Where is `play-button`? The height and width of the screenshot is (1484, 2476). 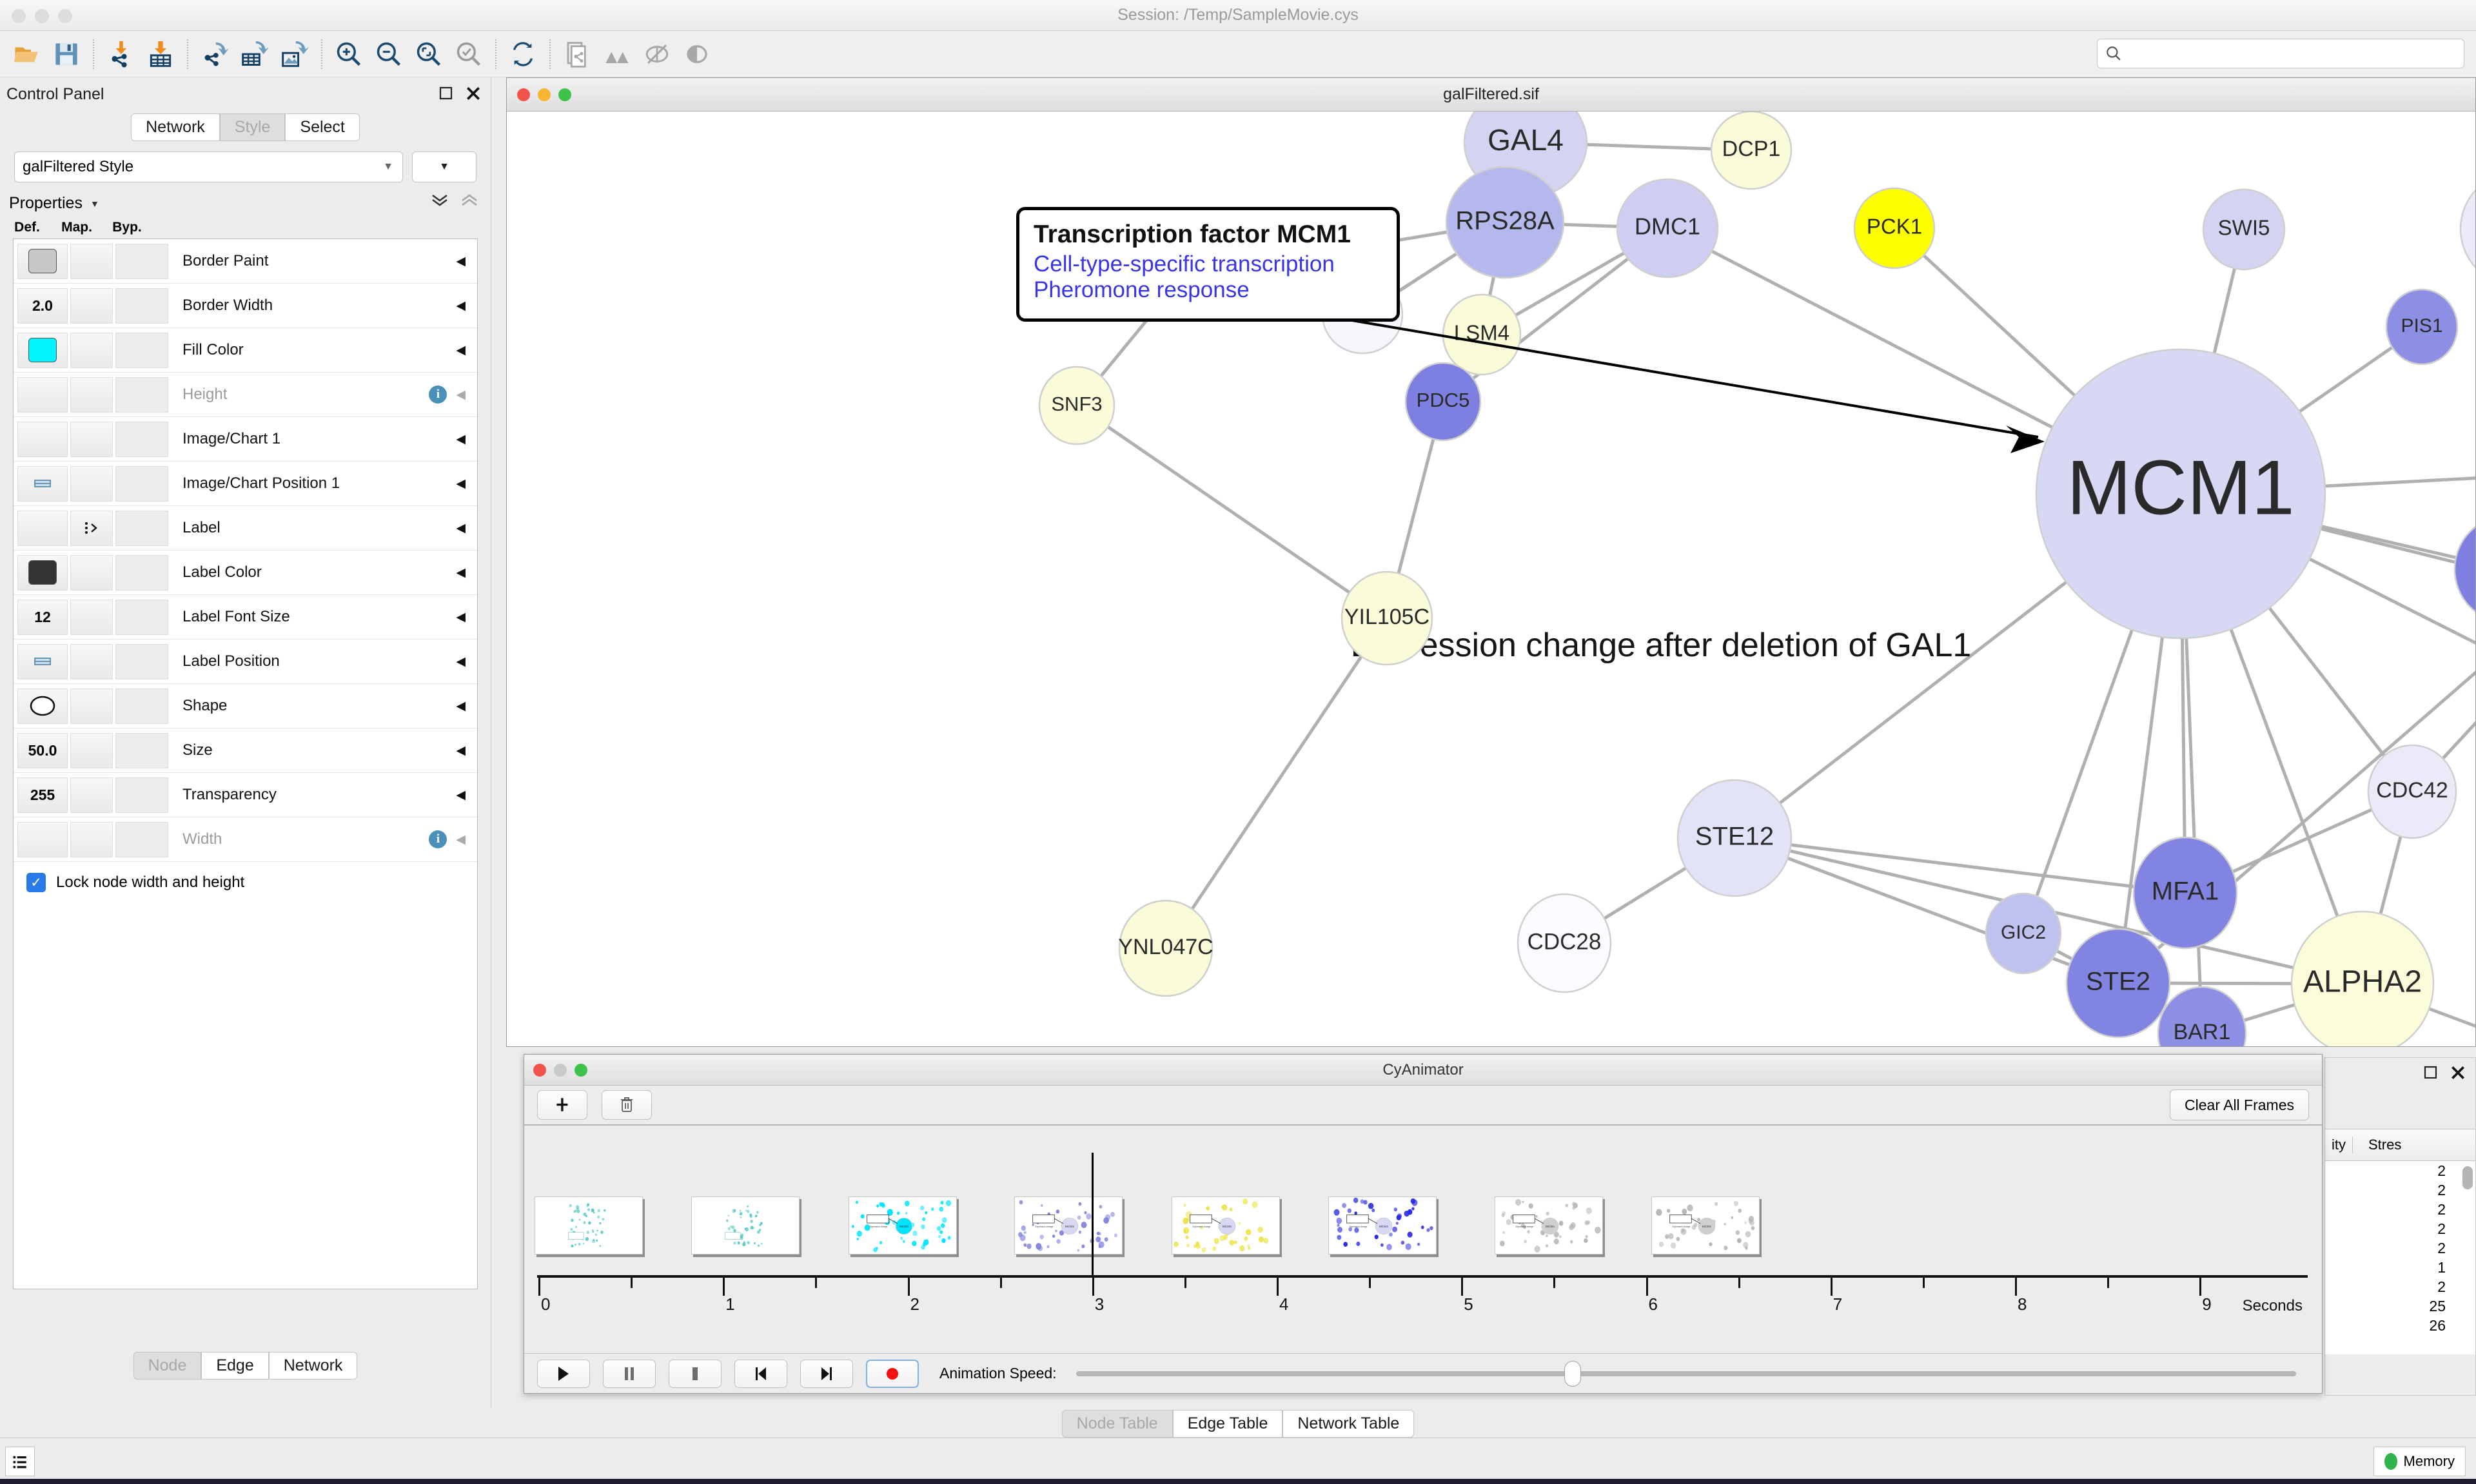 play-button is located at coordinates (563, 1373).